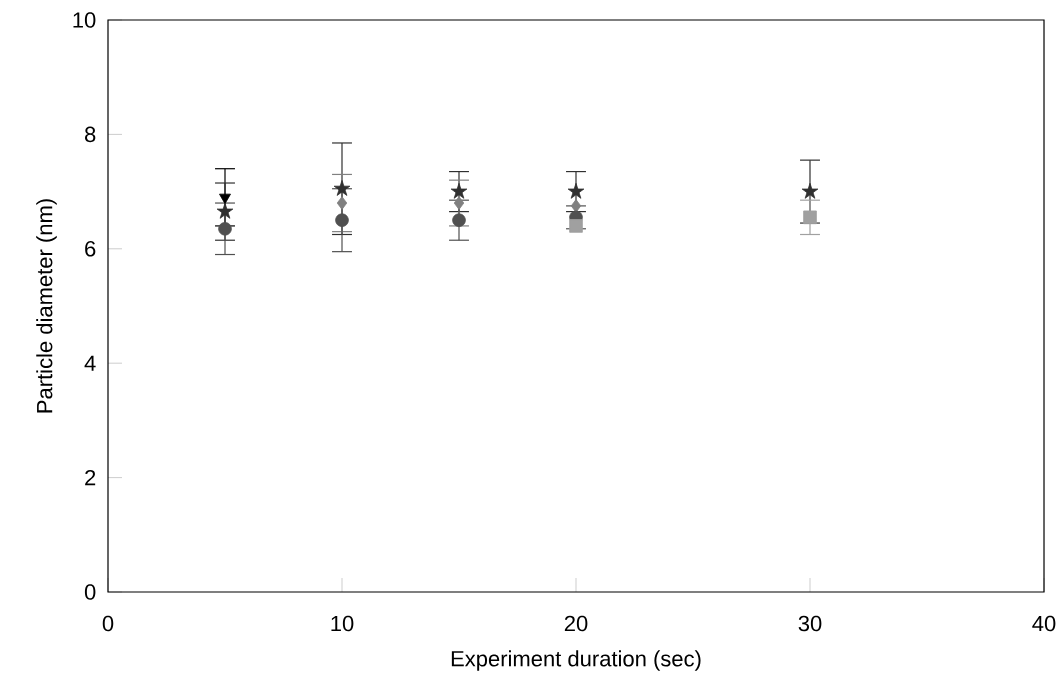 The width and height of the screenshot is (1057, 686). What do you see at coordinates (1044, 623) in the screenshot?
I see `x-tick-label: 40` at bounding box center [1044, 623].